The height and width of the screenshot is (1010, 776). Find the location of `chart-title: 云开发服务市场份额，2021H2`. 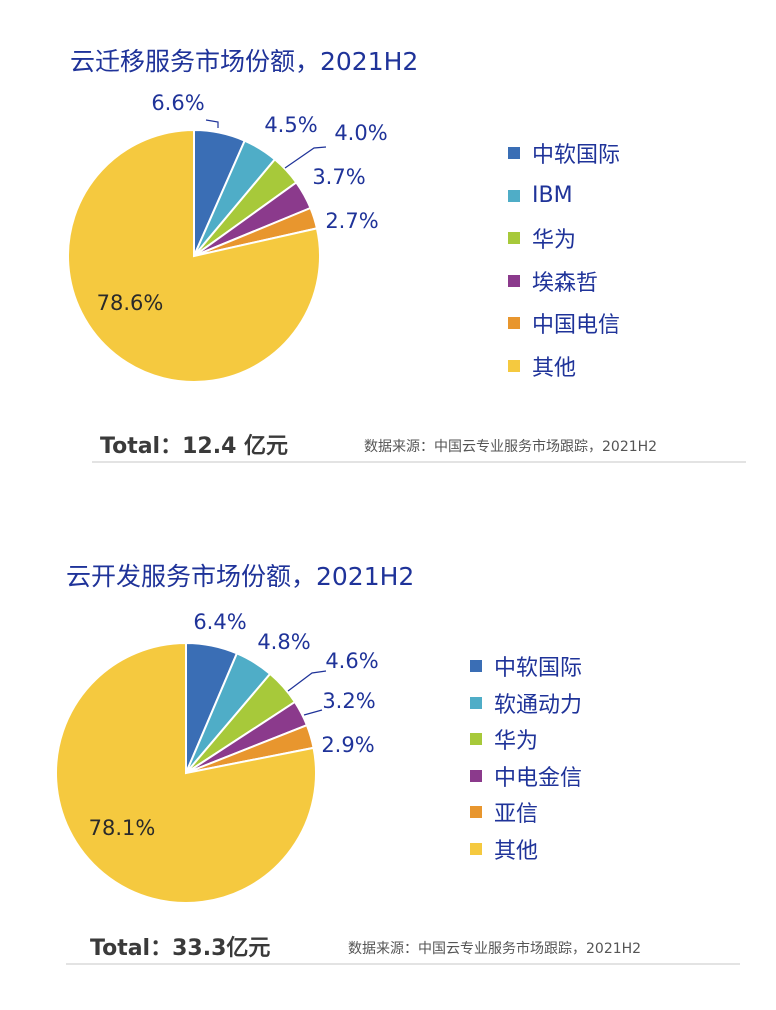

chart-title: 云开发服务市场份额，2021H2 is located at coordinates (240, 576).